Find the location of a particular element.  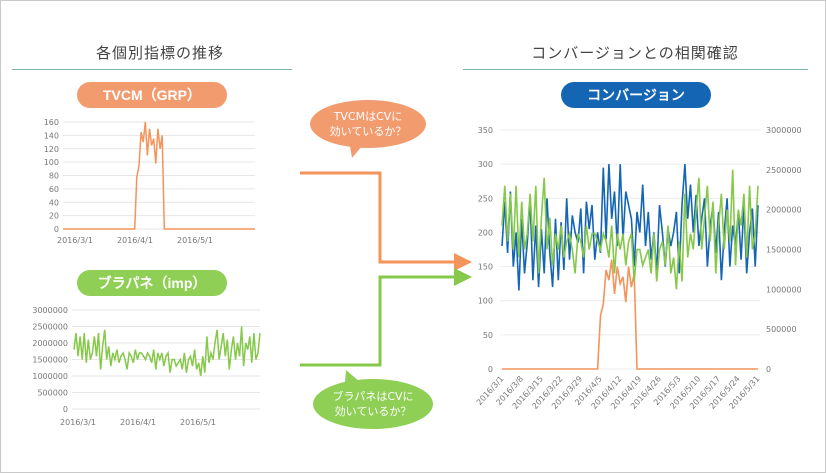

conversion-chart-title: コンバージョン is located at coordinates (636, 95).